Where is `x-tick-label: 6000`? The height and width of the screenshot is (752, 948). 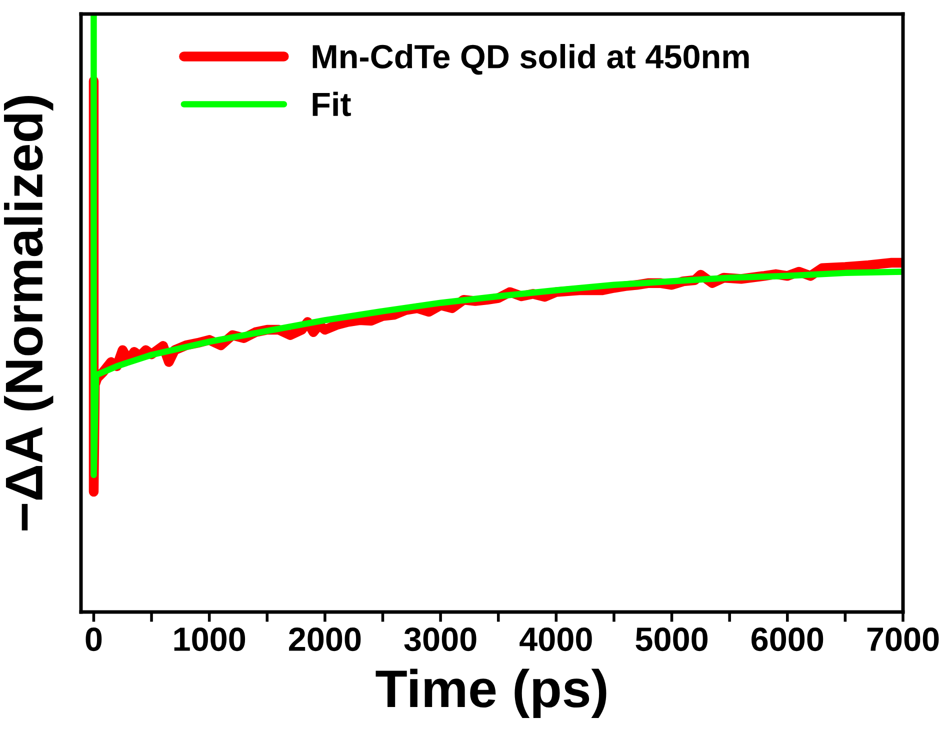 x-tick-label: 6000 is located at coordinates (788, 639).